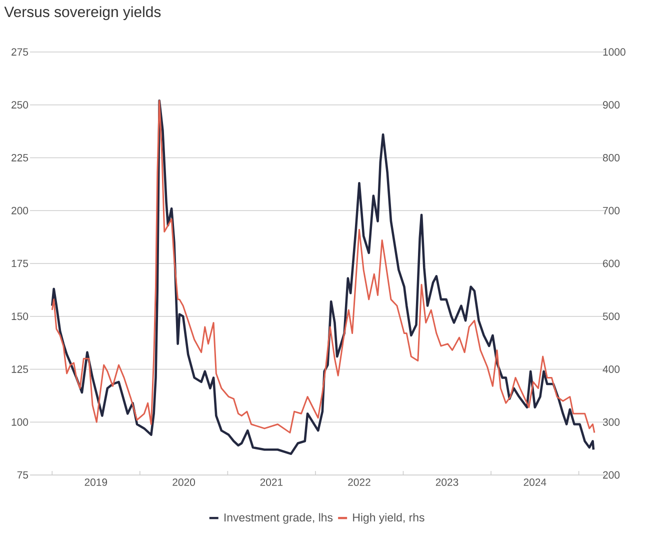 The image size is (661, 540). I want to click on legend-label: Investment grade, lhs, so click(278, 518).